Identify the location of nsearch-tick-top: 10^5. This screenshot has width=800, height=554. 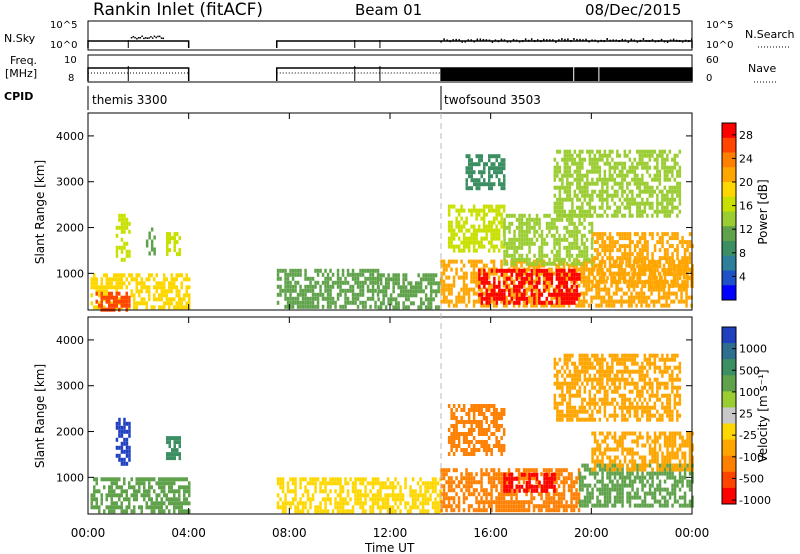
(719, 25).